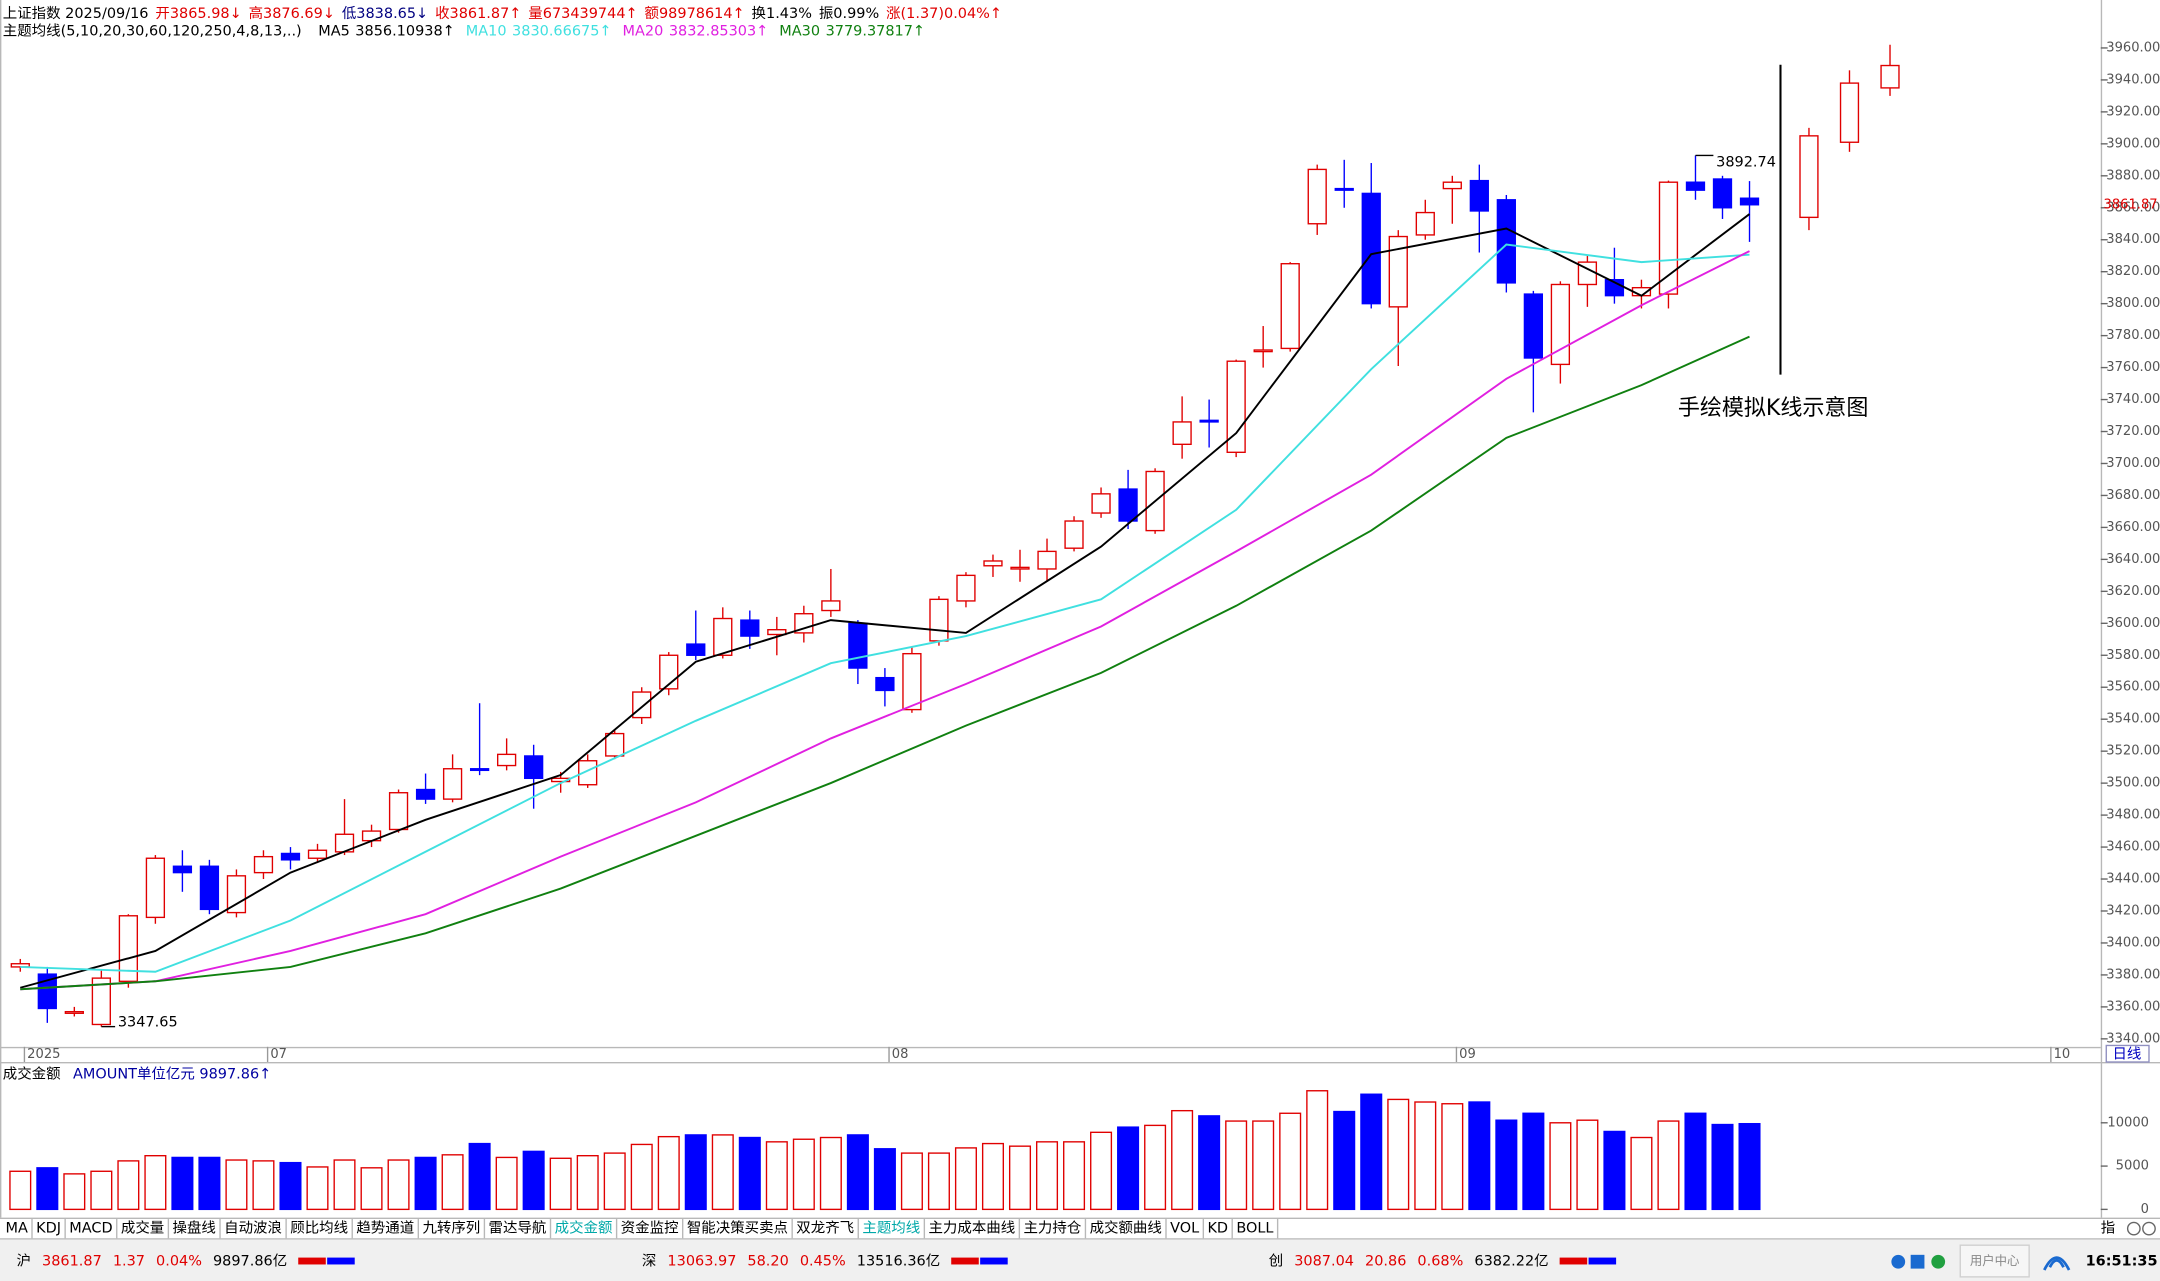 This screenshot has height=1281, width=2160. Describe the element at coordinates (2133, 207) in the screenshot. I see `y-tick-label: 3860.00` at that location.